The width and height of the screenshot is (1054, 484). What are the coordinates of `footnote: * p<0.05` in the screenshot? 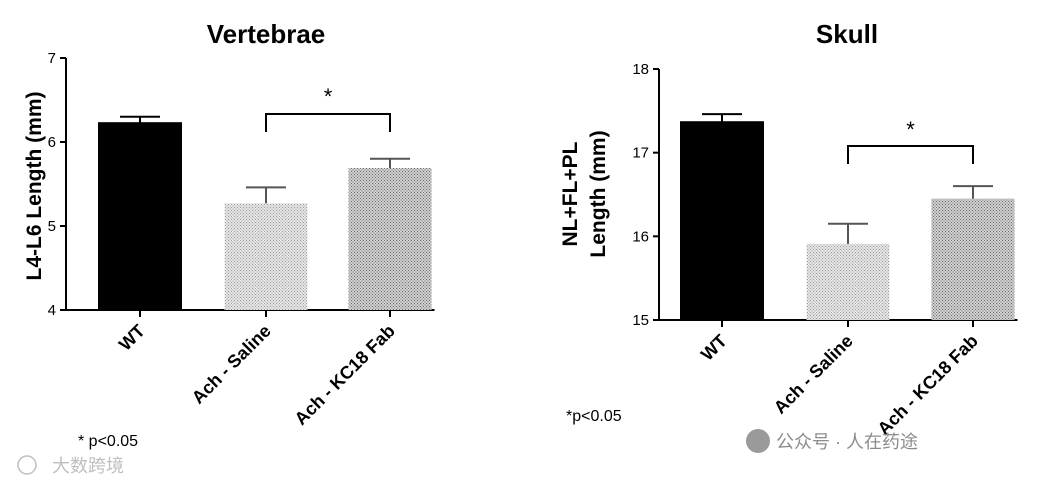 It's located at (108, 441).